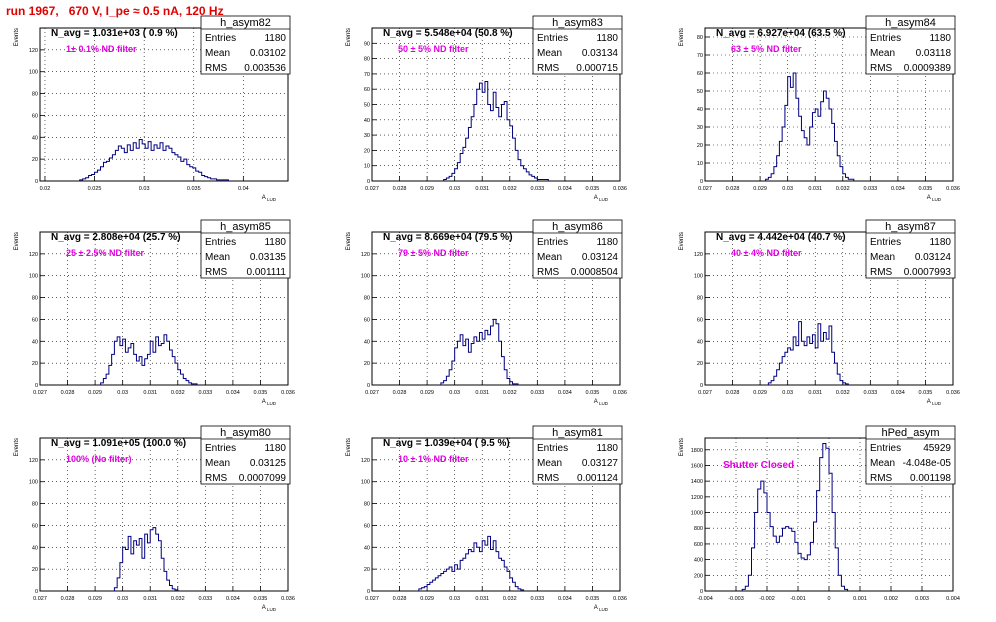 The height and width of the screenshot is (622, 996). What do you see at coordinates (45, 189) in the screenshot?
I see `x-tick-label: 0.02` at bounding box center [45, 189].